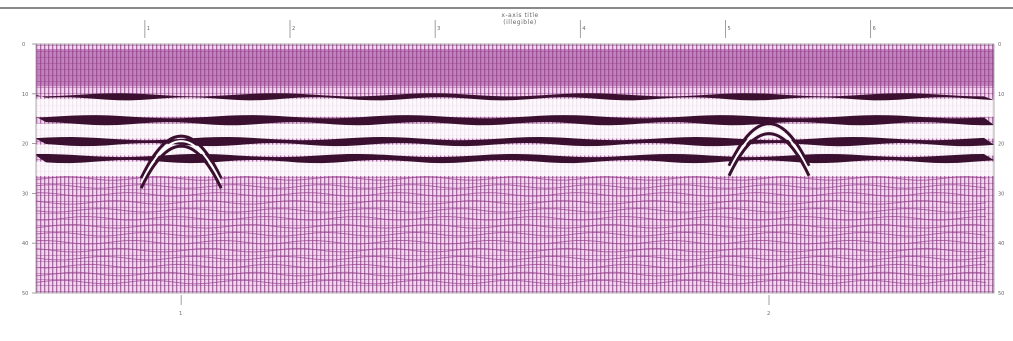 This screenshot has height=341, width=1013. I want to click on top-rule, so click(506, 8).